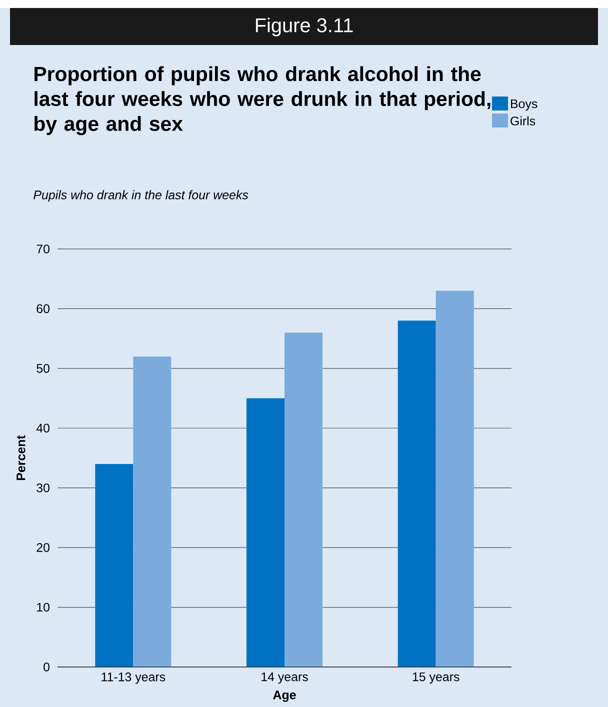 This screenshot has width=608, height=707. Describe the element at coordinates (134, 678) in the screenshot. I see `x-tick-label: 11-13 years` at that location.